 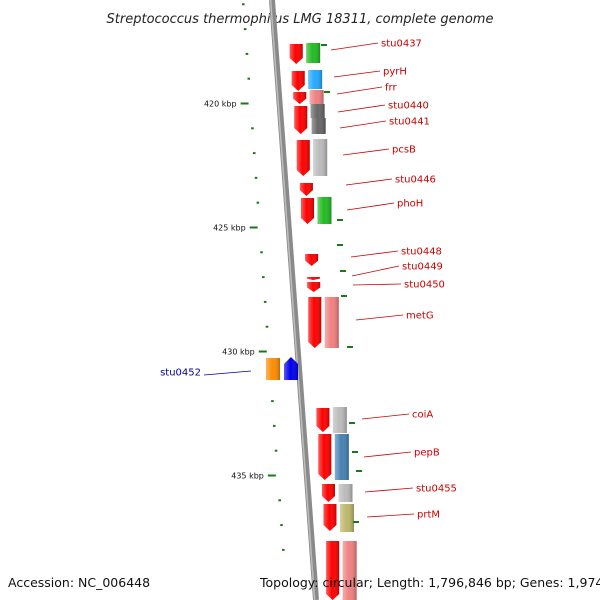 What do you see at coordinates (238, 352) in the screenshot?
I see `tick-label: 430 kbp` at bounding box center [238, 352].